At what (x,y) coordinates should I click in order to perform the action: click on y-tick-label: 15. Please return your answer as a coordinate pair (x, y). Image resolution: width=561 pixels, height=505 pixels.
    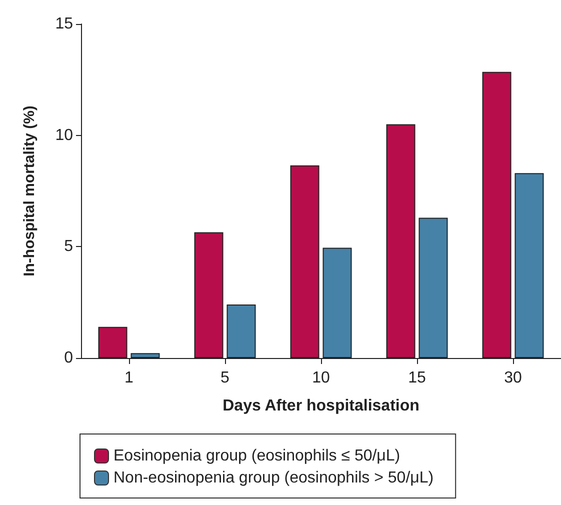
    Looking at the image, I should click on (64, 24).